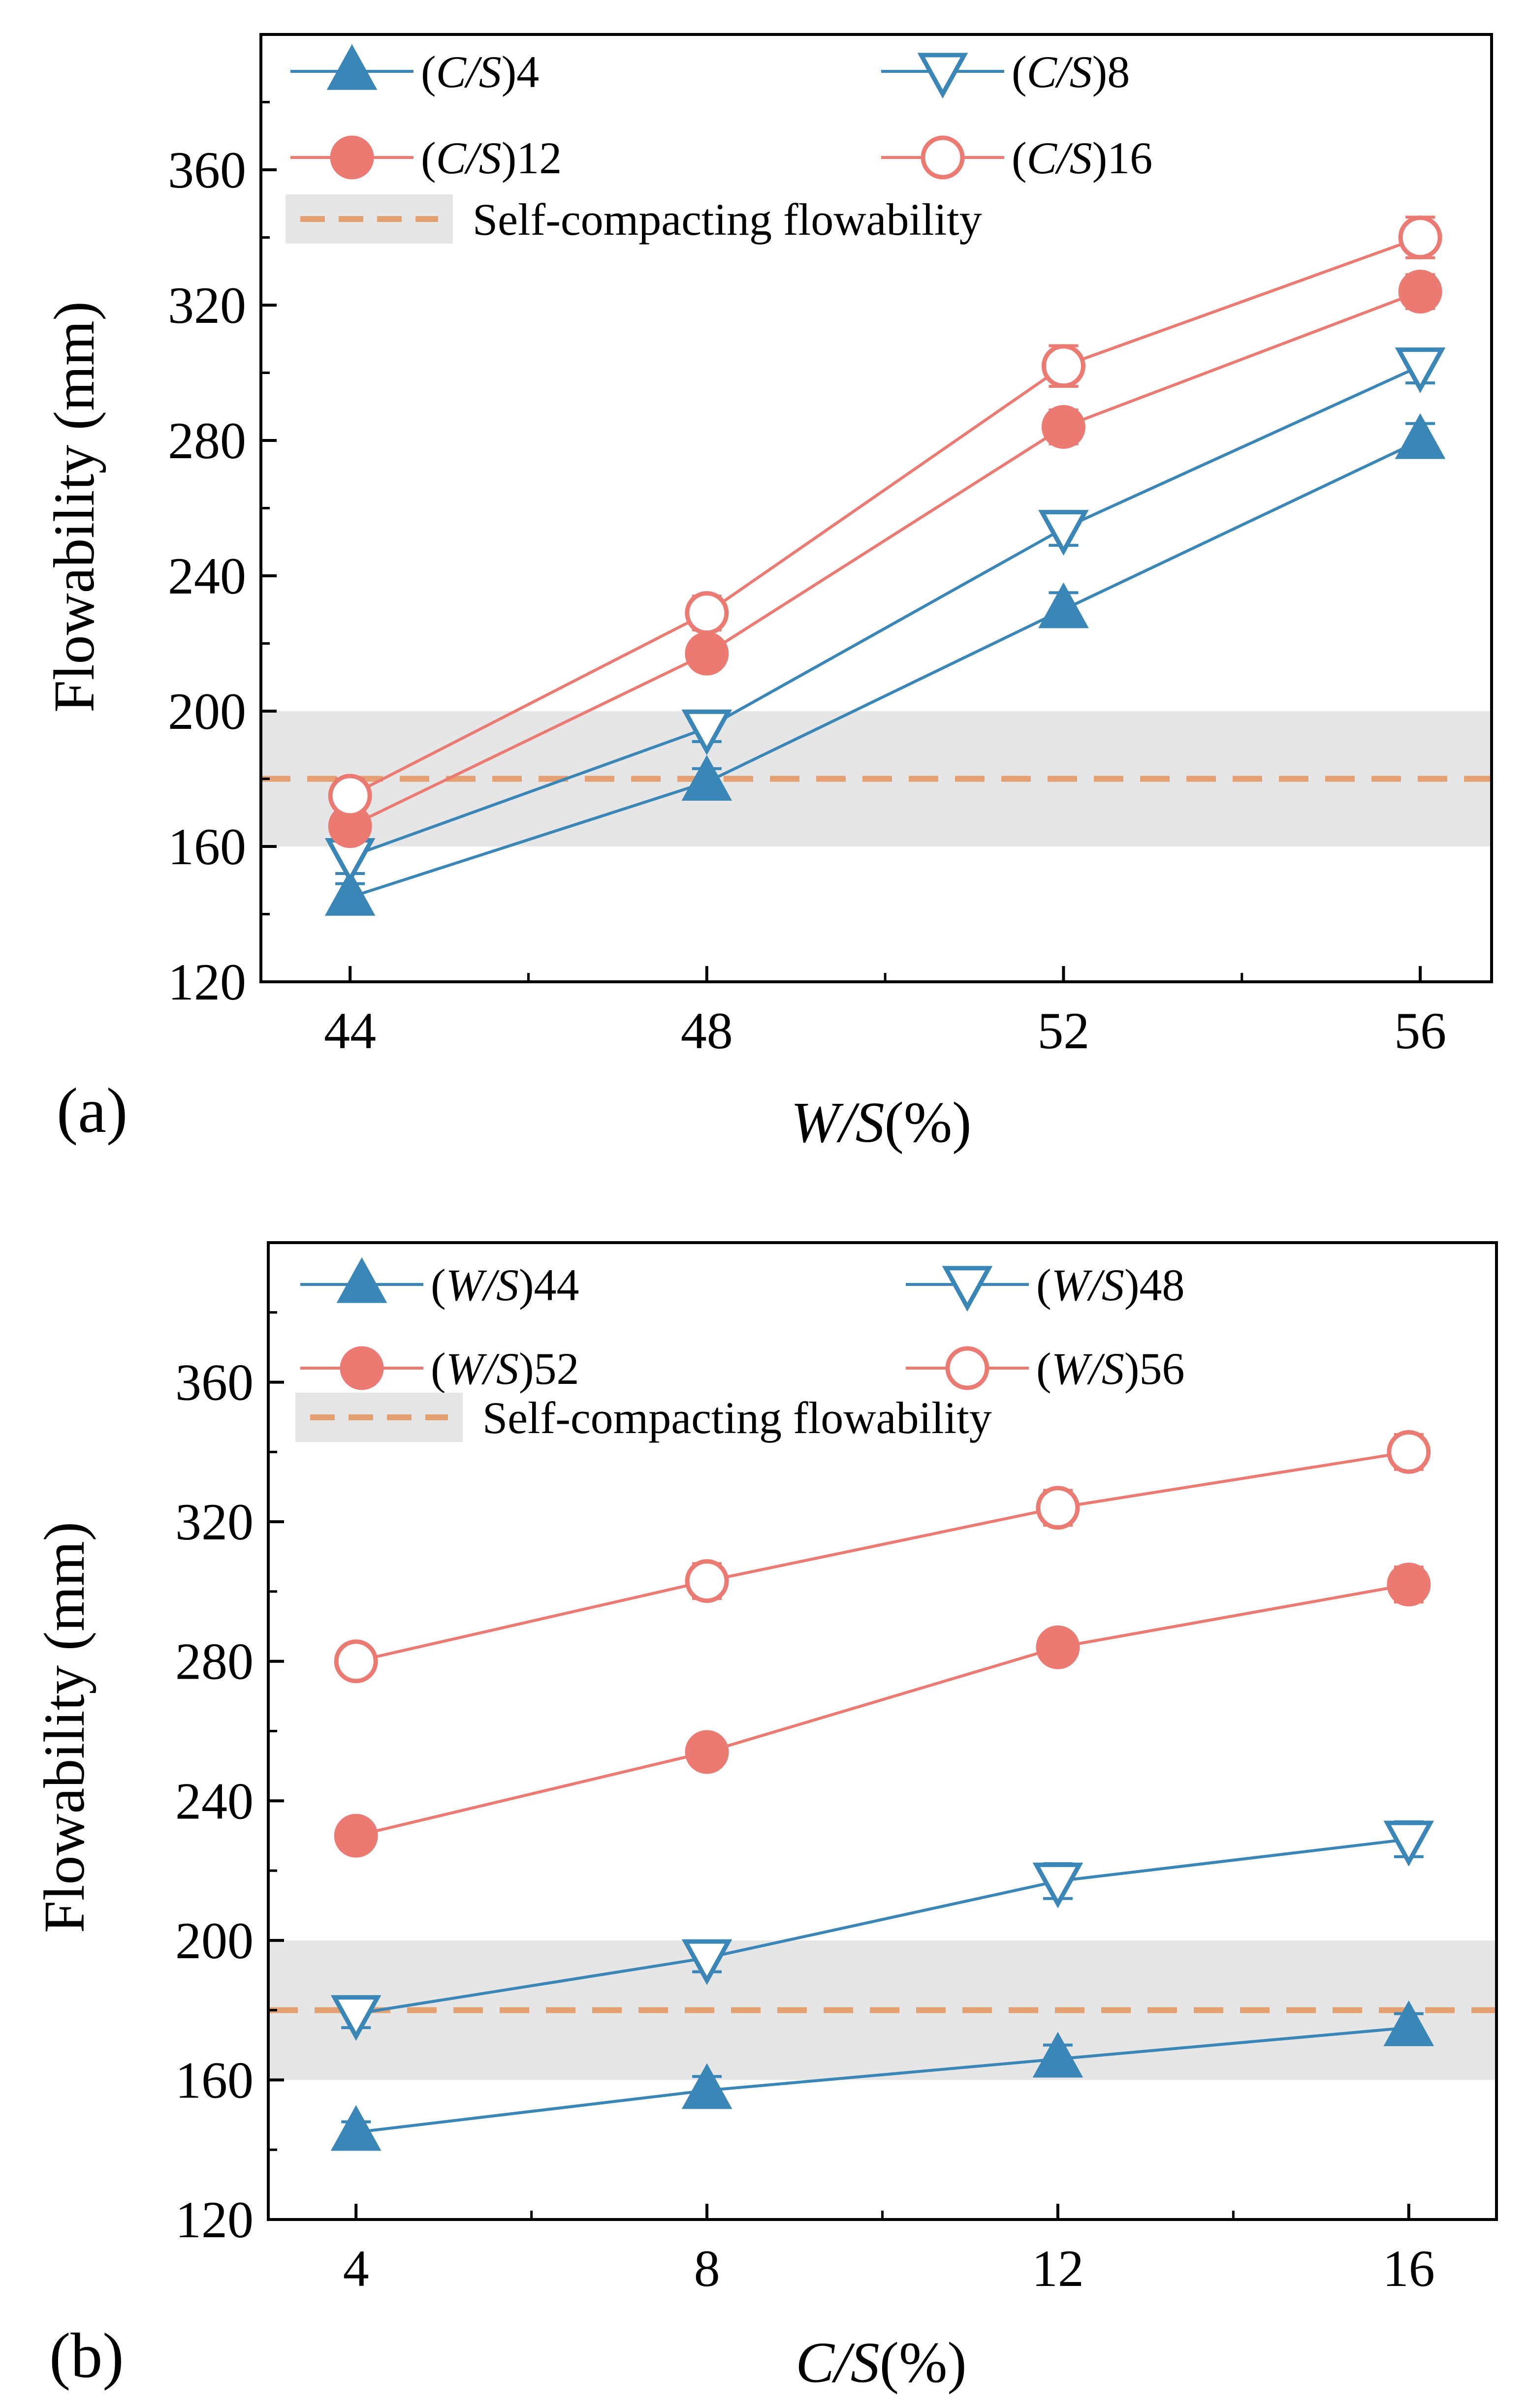  Describe the element at coordinates (881, 2362) in the screenshot. I see `x-axis-title: C/S(%)` at that location.